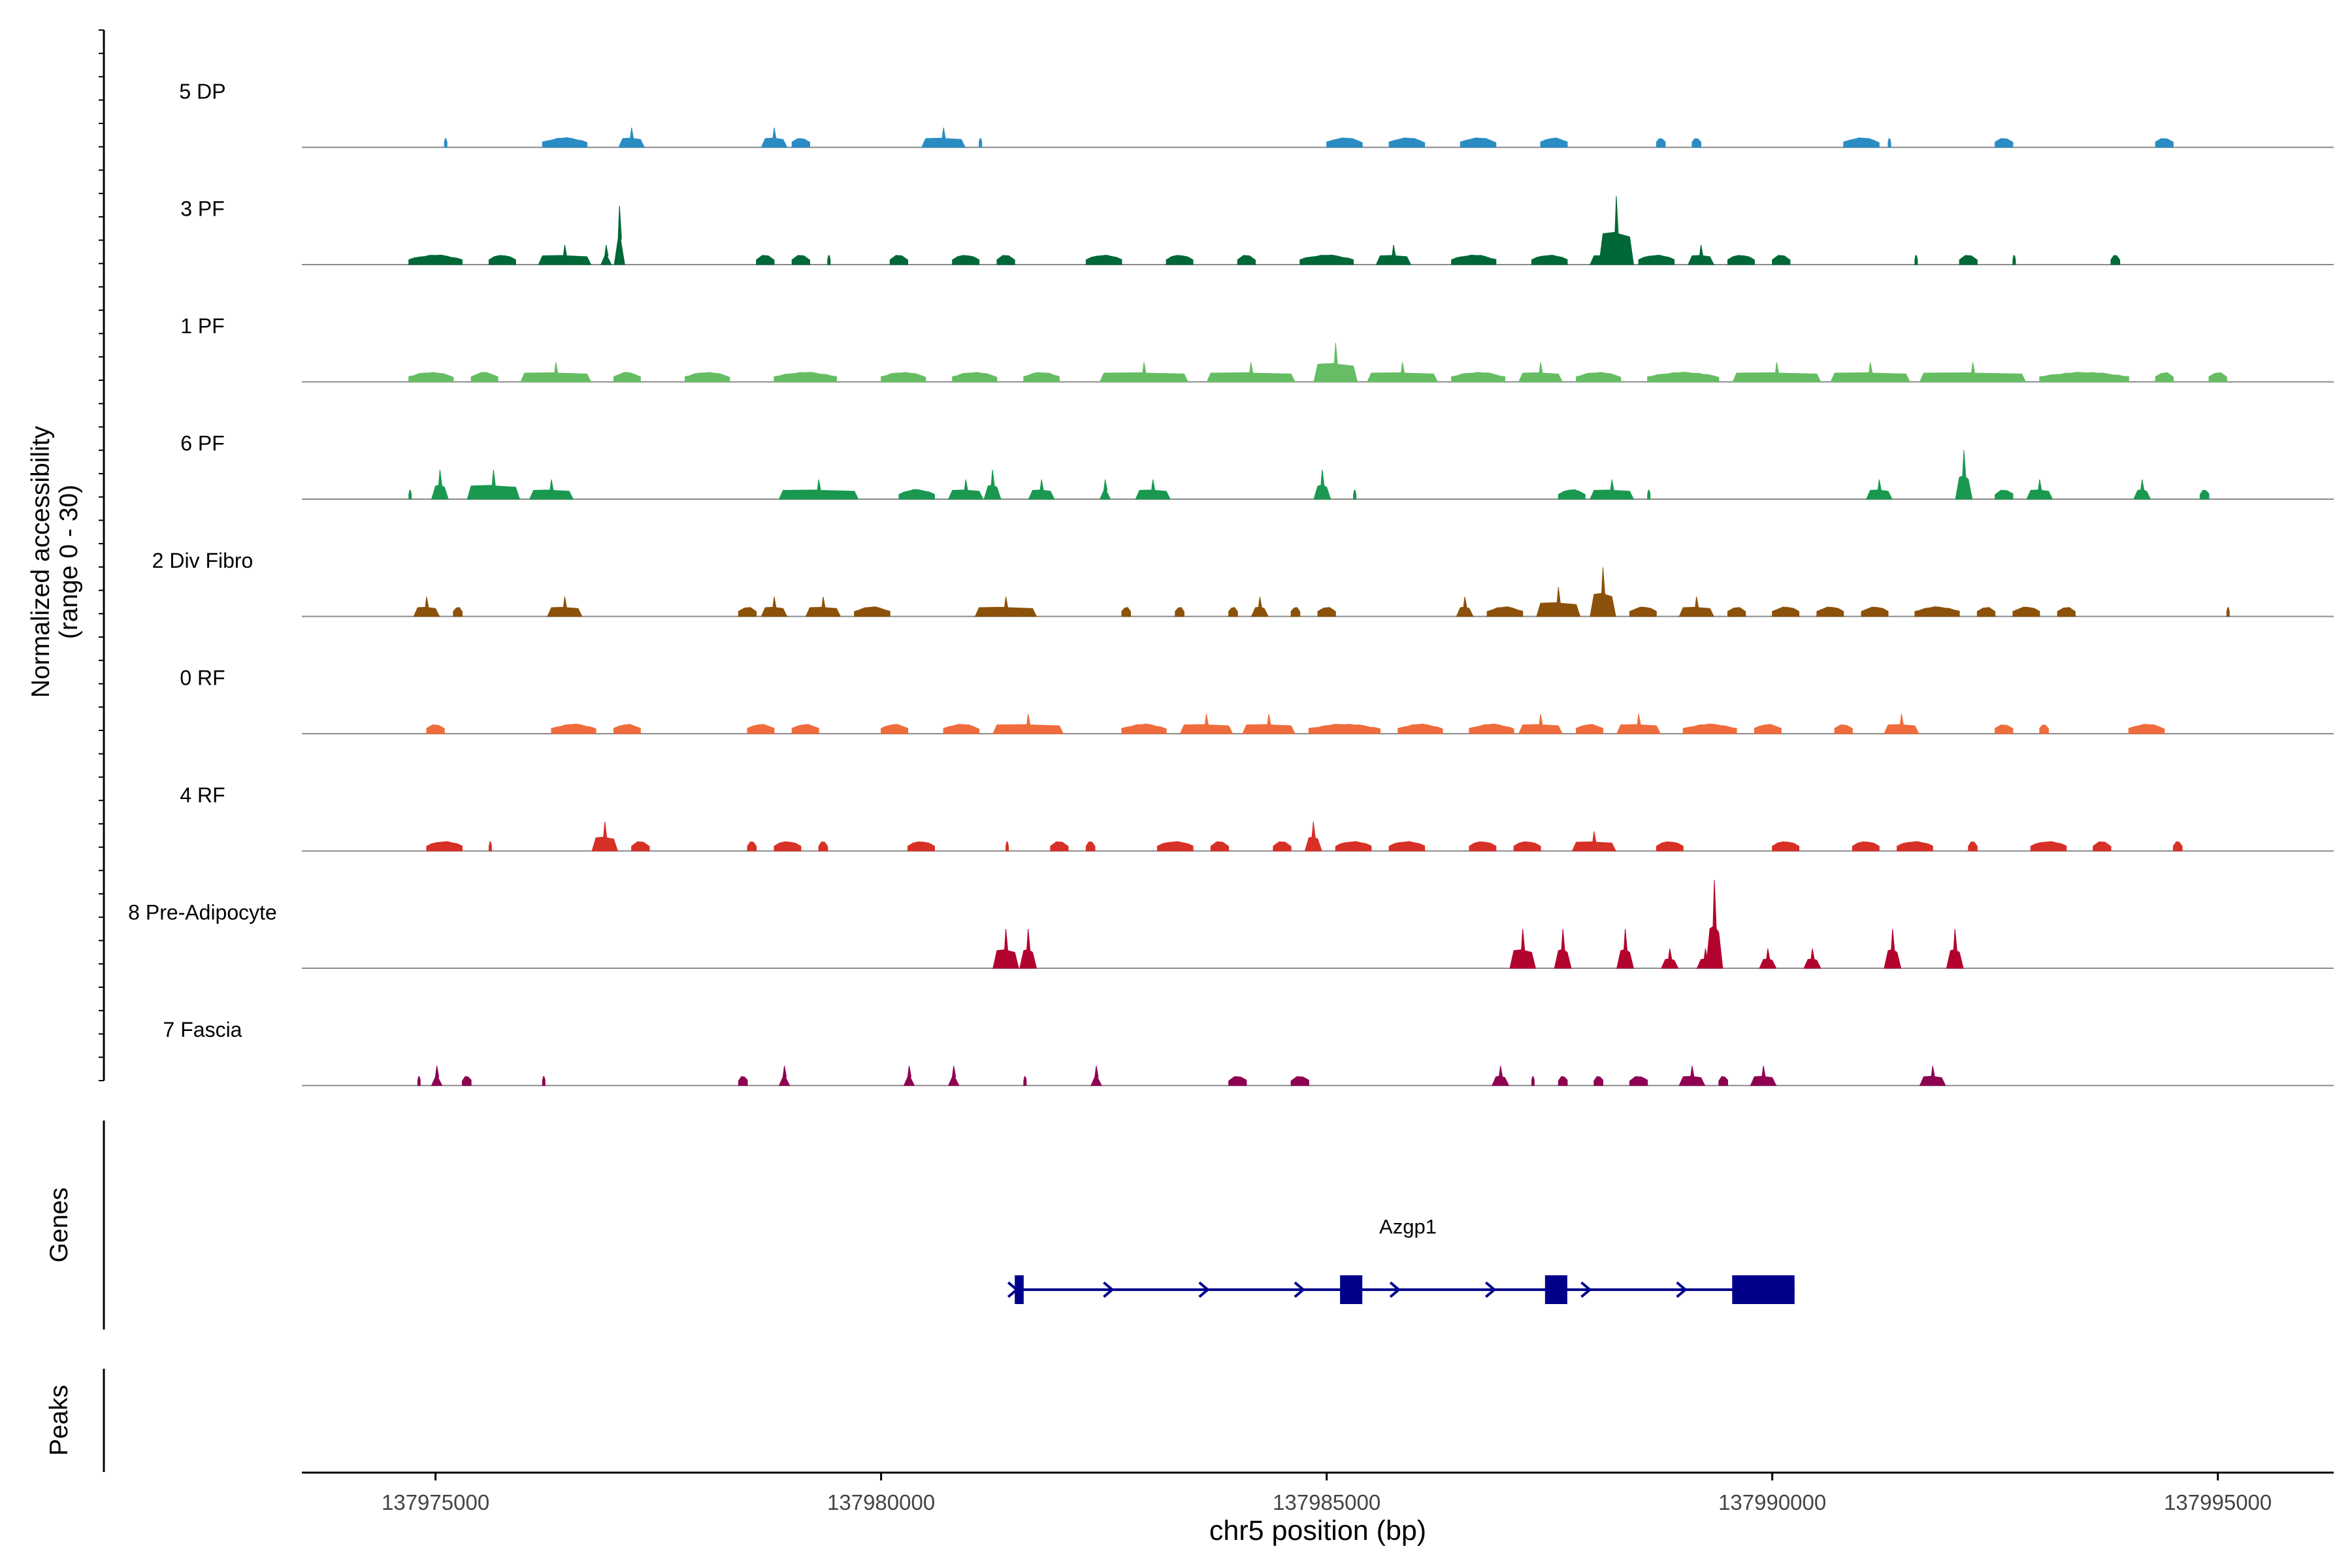 The width and height of the screenshot is (2352, 1568). Describe the element at coordinates (1257, 700) in the screenshot. I see `track-6: 0 RF` at that location.